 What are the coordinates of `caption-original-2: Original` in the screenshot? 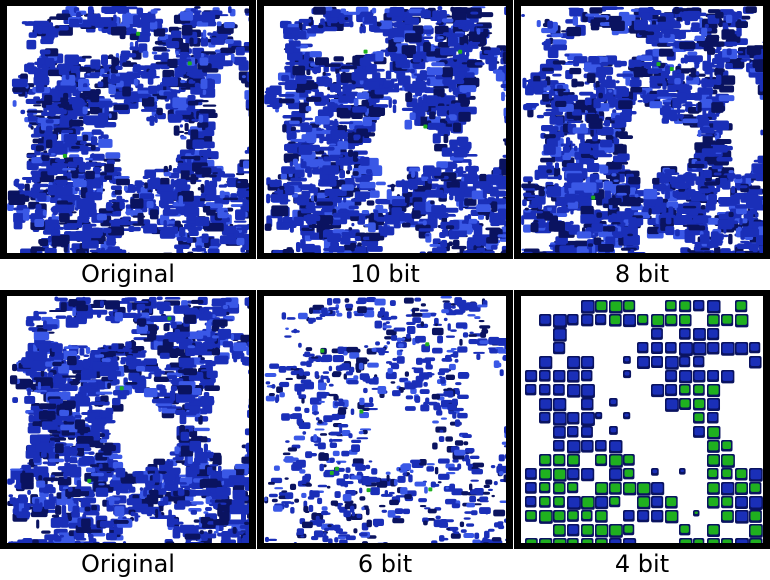 It's located at (128, 564).